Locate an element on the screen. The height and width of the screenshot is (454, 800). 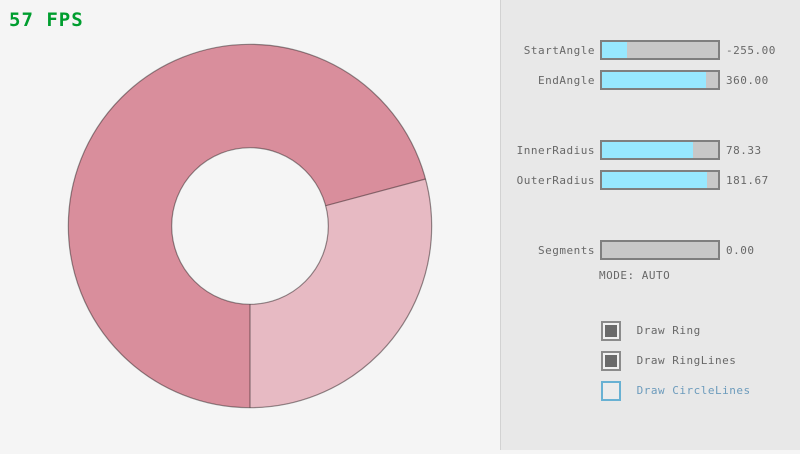
checkbox-label-draw-ringlines: Draw RingLines is located at coordinates (686, 360).